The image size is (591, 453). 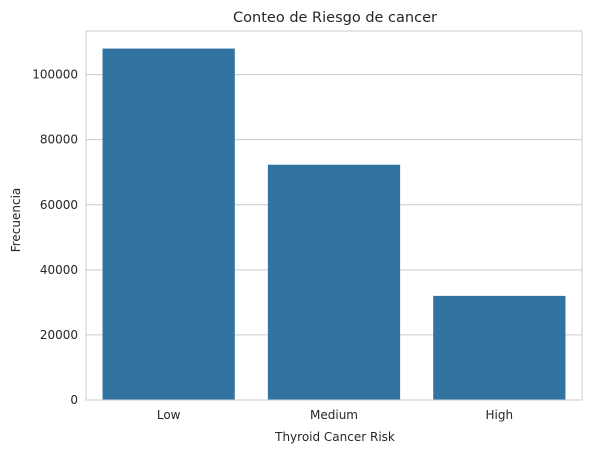 What do you see at coordinates (55, 75) in the screenshot?
I see `y-tick-label: 100000` at bounding box center [55, 75].